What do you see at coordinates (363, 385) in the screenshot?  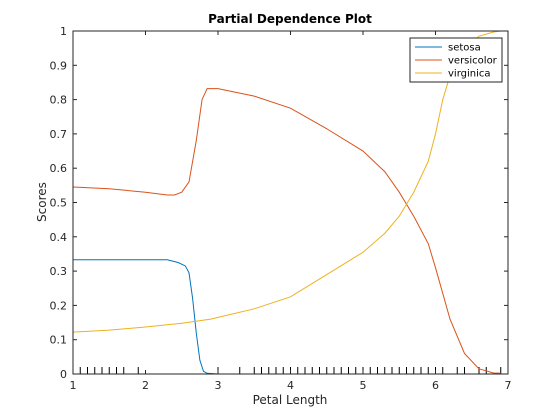 I see `x-tick-label: 5` at bounding box center [363, 385].